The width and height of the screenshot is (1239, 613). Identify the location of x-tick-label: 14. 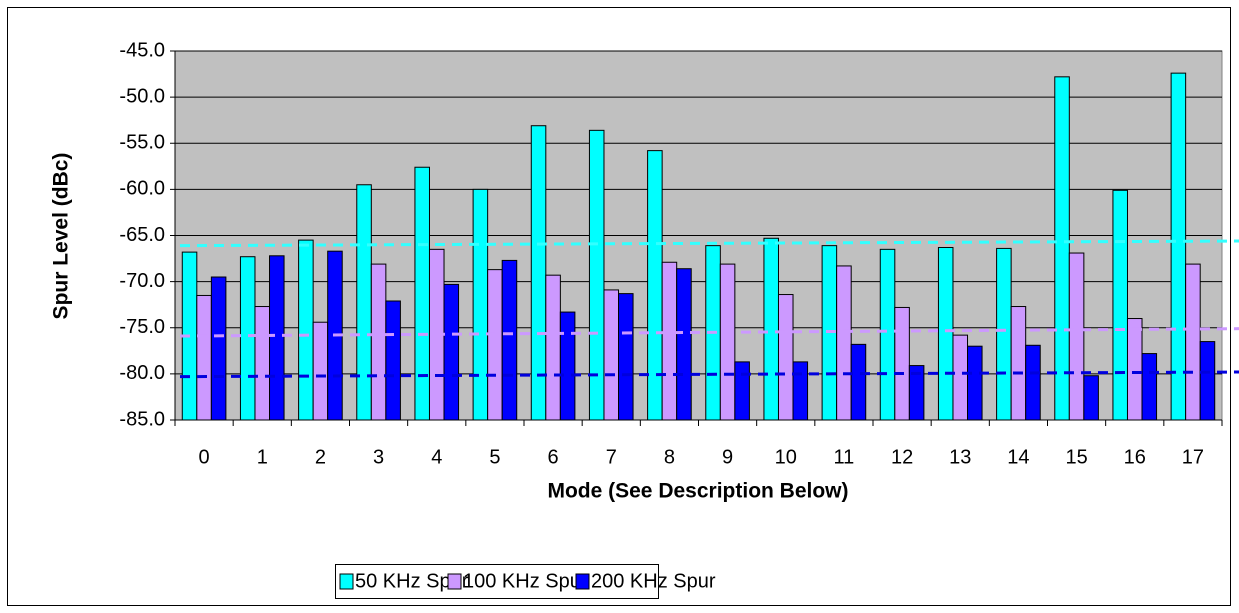
(1018, 457).